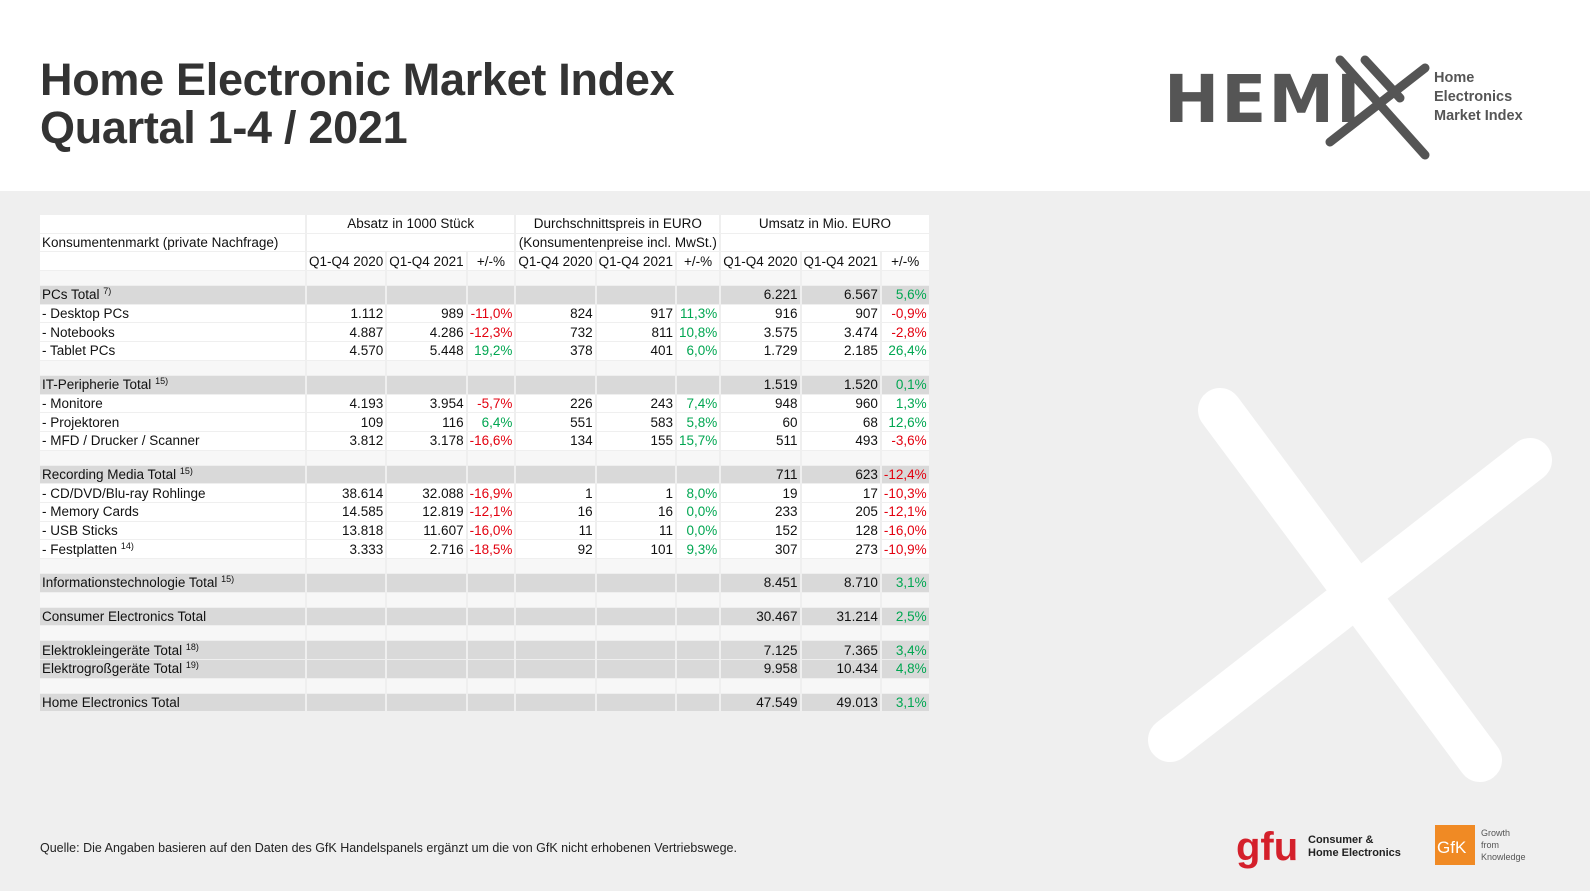  What do you see at coordinates (172, 313) in the screenshot?
I see `row-label: - Desktop PCs` at bounding box center [172, 313].